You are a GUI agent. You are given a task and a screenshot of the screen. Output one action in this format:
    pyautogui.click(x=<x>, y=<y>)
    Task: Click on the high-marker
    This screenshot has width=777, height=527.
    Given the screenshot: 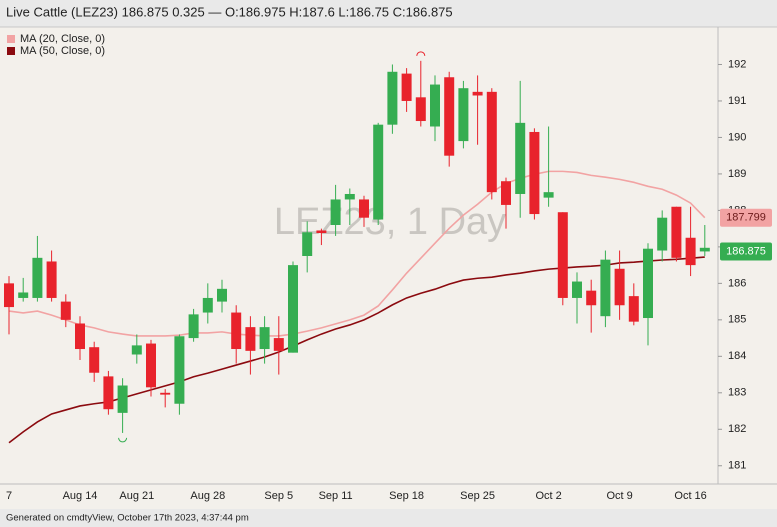 What is the action you would take?
    pyautogui.click(x=421, y=53)
    